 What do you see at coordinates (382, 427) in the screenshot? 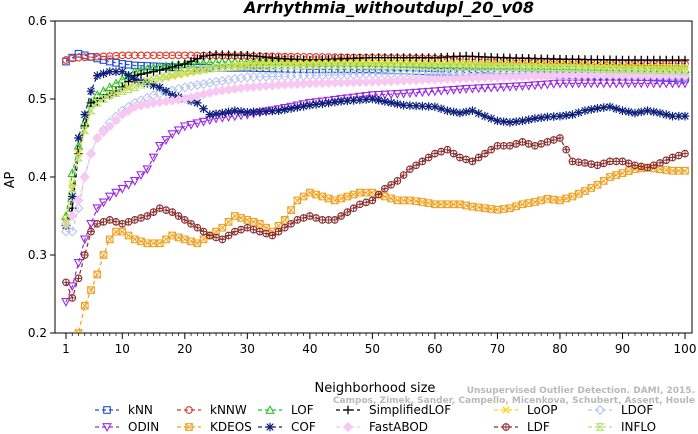
I see `legend-item-fastabod: FastABOD` at bounding box center [382, 427].